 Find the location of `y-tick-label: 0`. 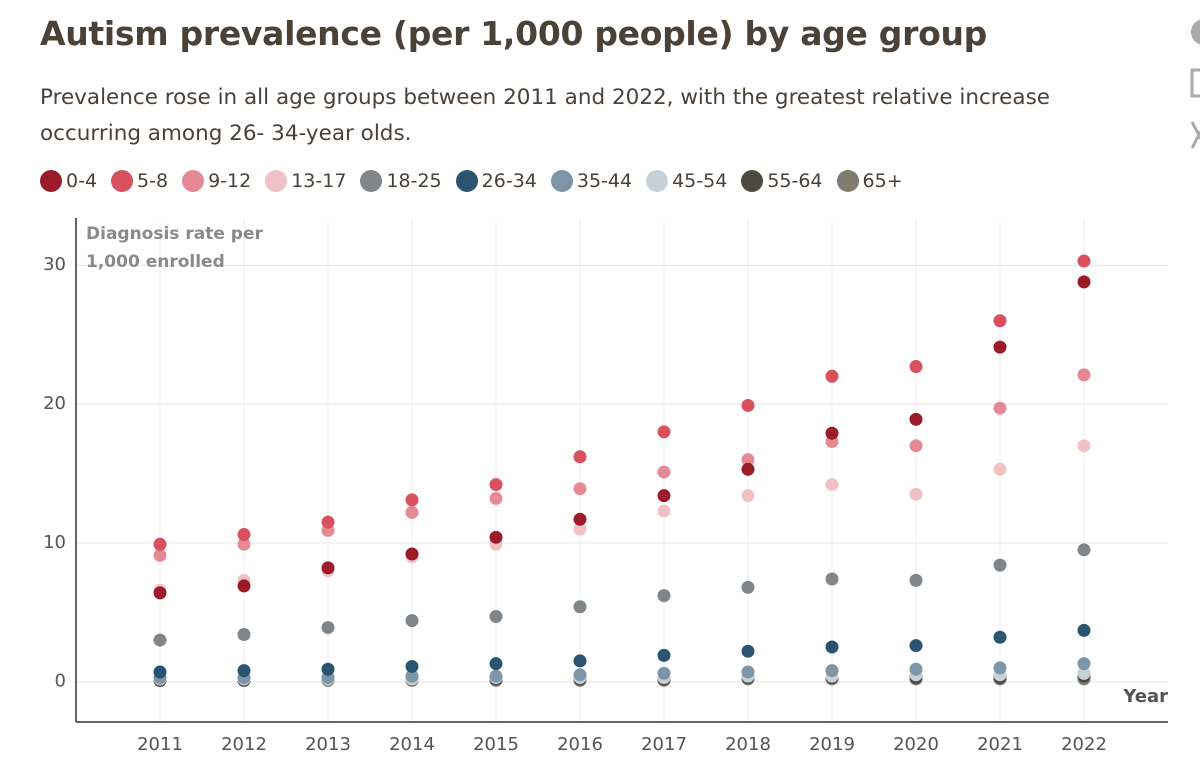

y-tick-label: 0 is located at coordinates (60, 681).